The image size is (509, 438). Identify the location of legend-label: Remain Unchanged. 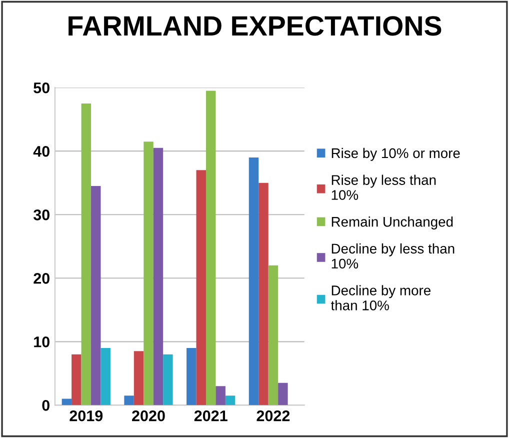
(392, 223).